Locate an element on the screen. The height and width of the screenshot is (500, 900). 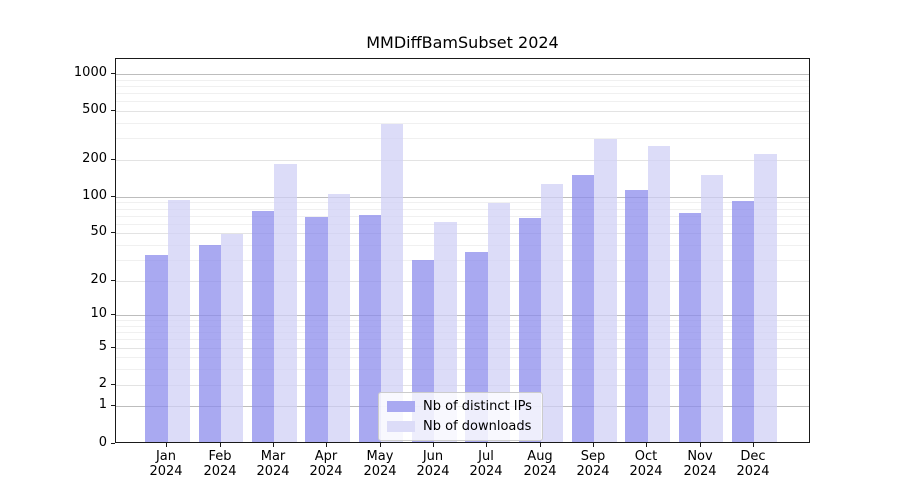
x-tick-label-sep: Sep 2024 is located at coordinates (593, 464).